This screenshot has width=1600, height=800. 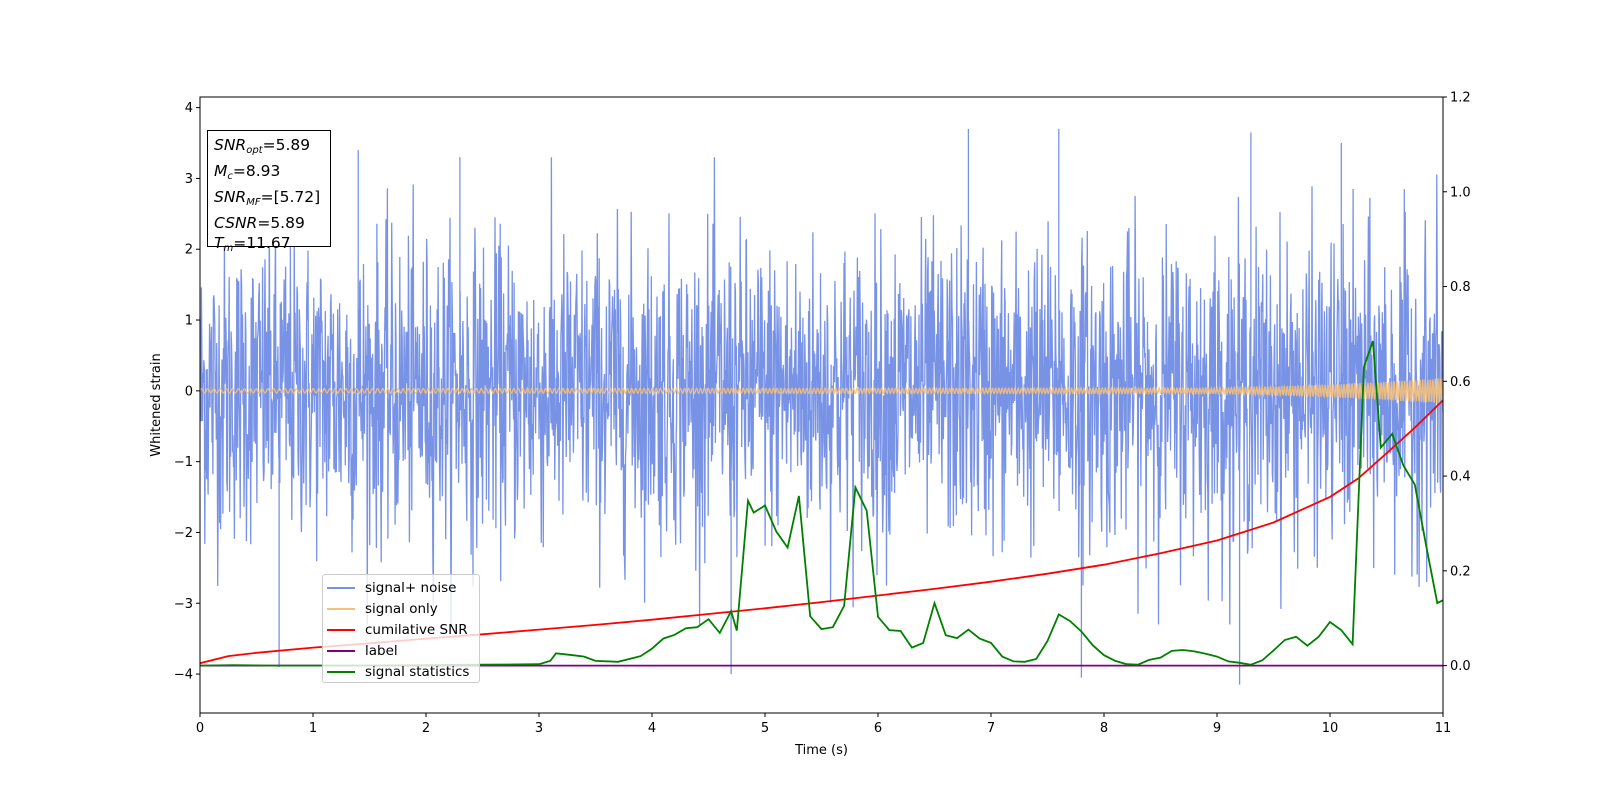 I want to click on x-tick-label: 11, so click(x=1443, y=728).